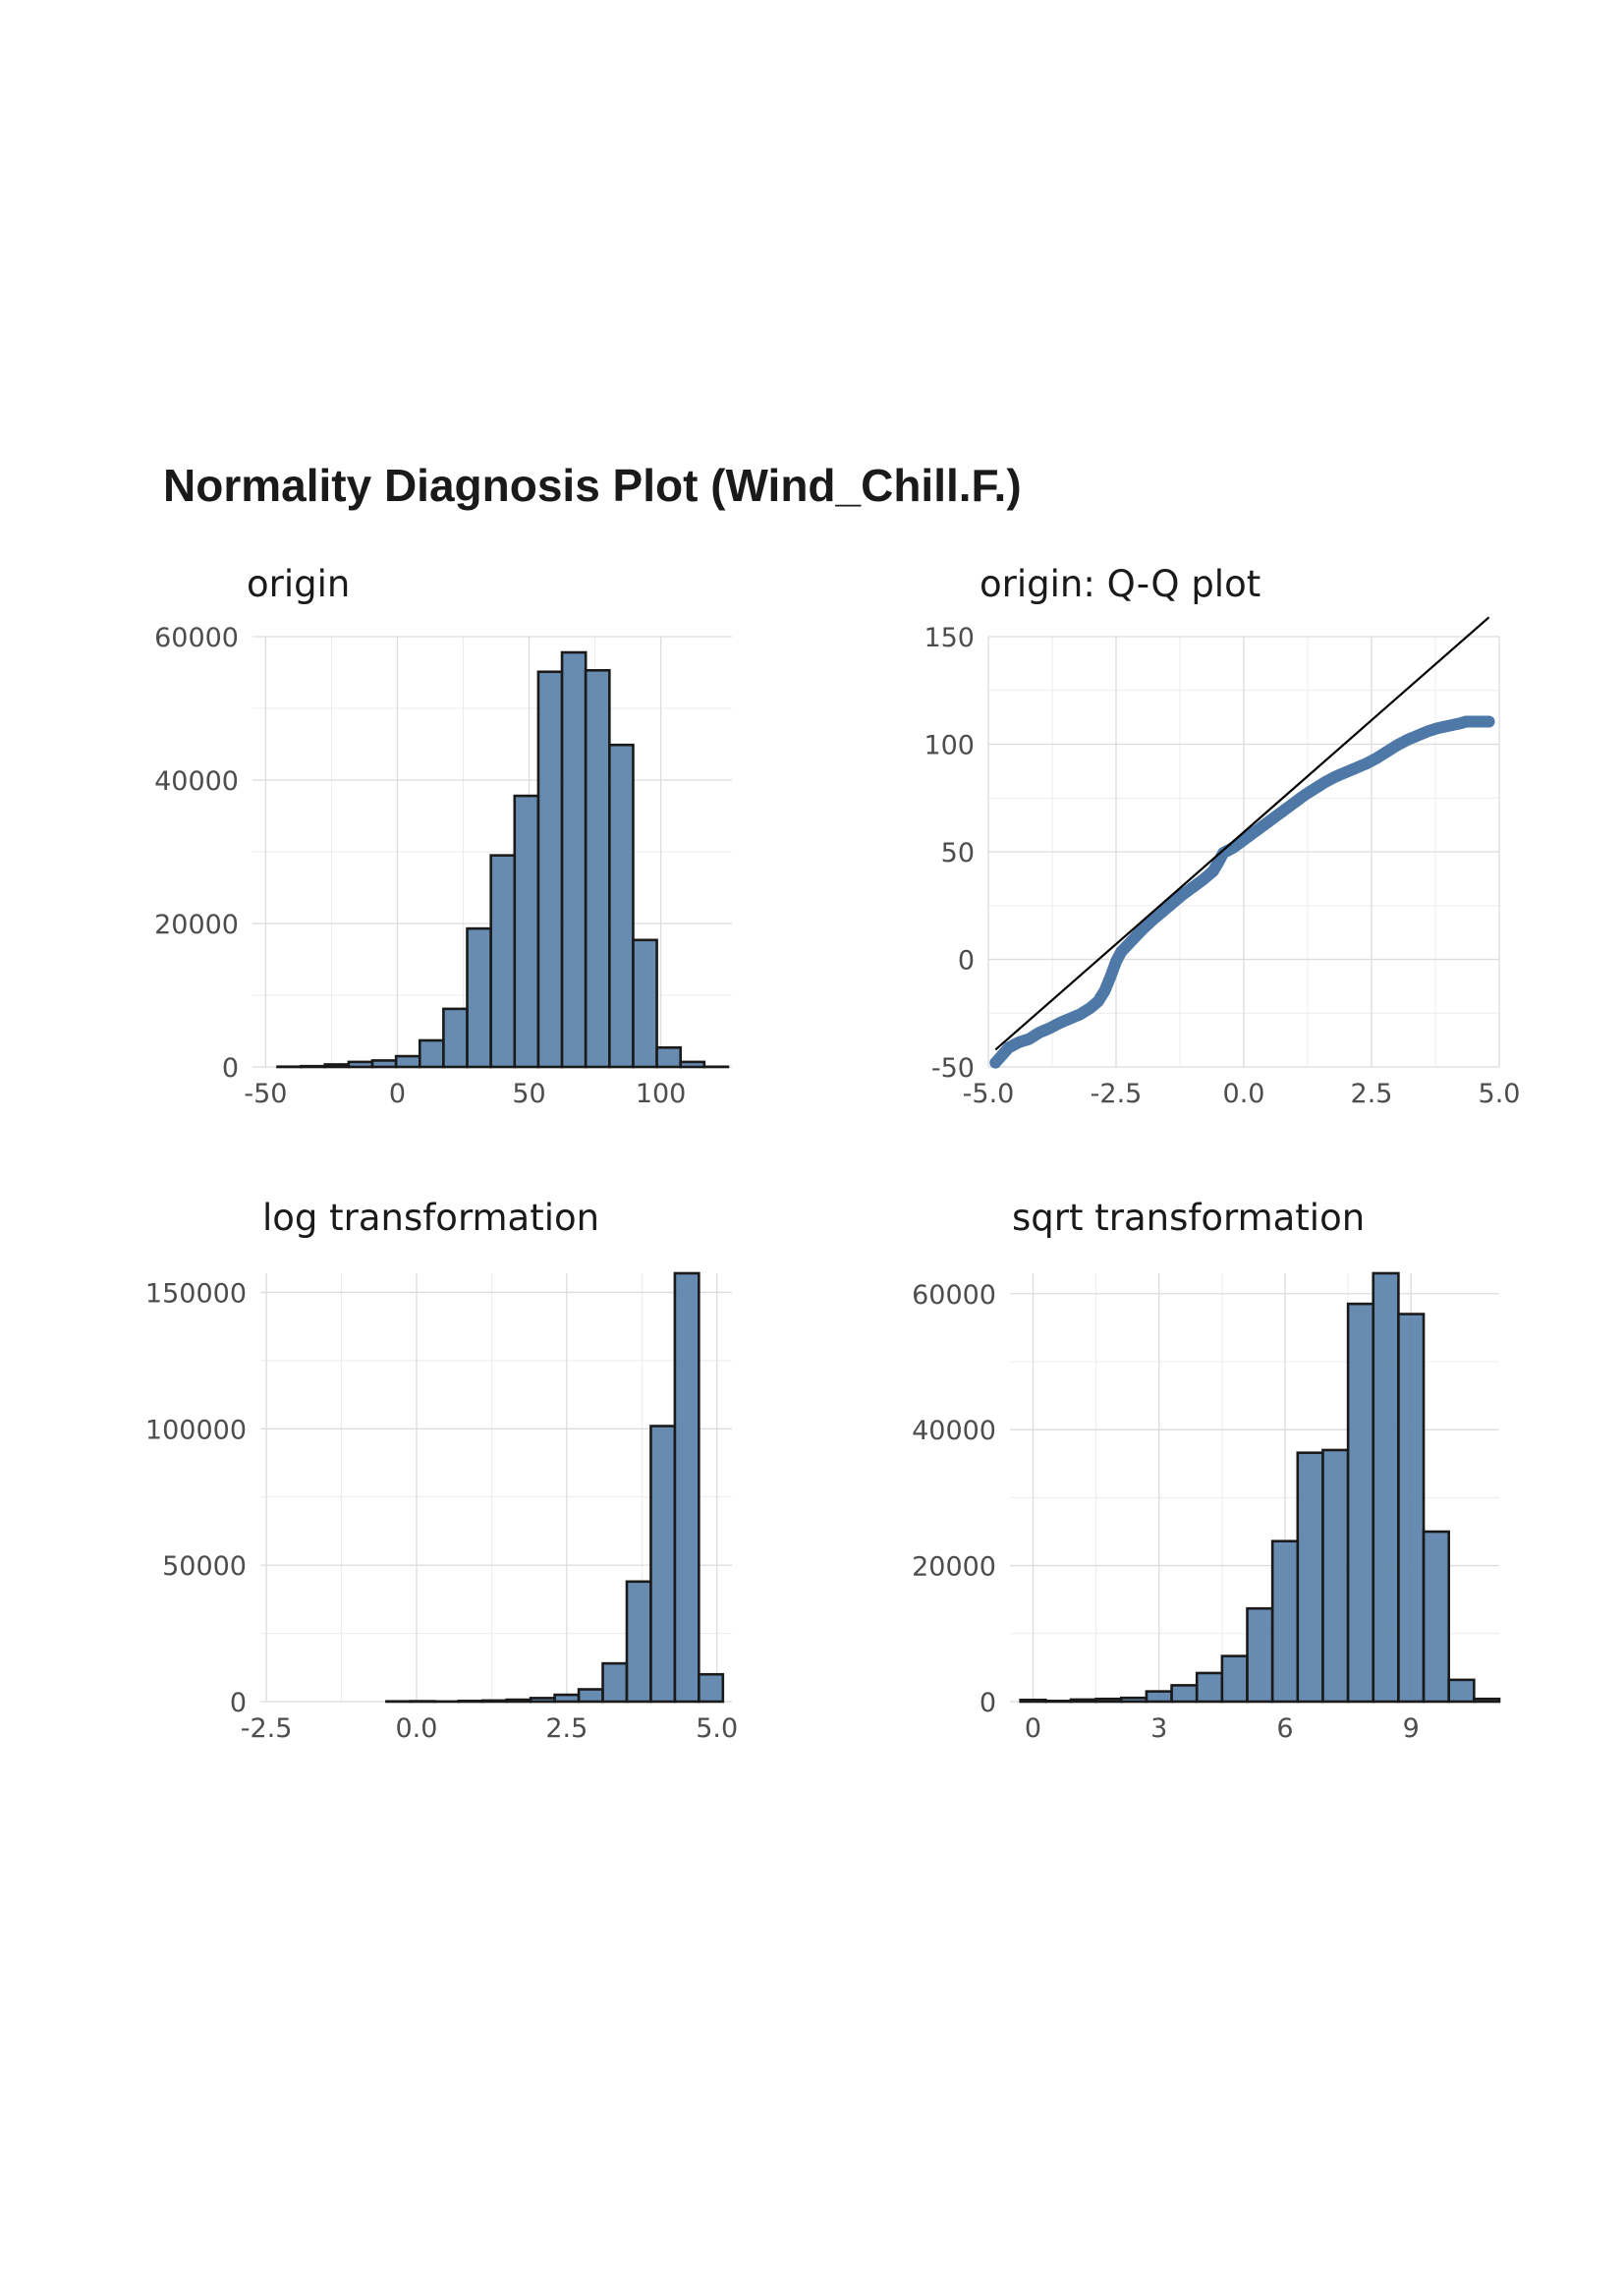 The width and height of the screenshot is (1624, 2296). What do you see at coordinates (196, 1293) in the screenshot?
I see `y-tick-label: 150000` at bounding box center [196, 1293].